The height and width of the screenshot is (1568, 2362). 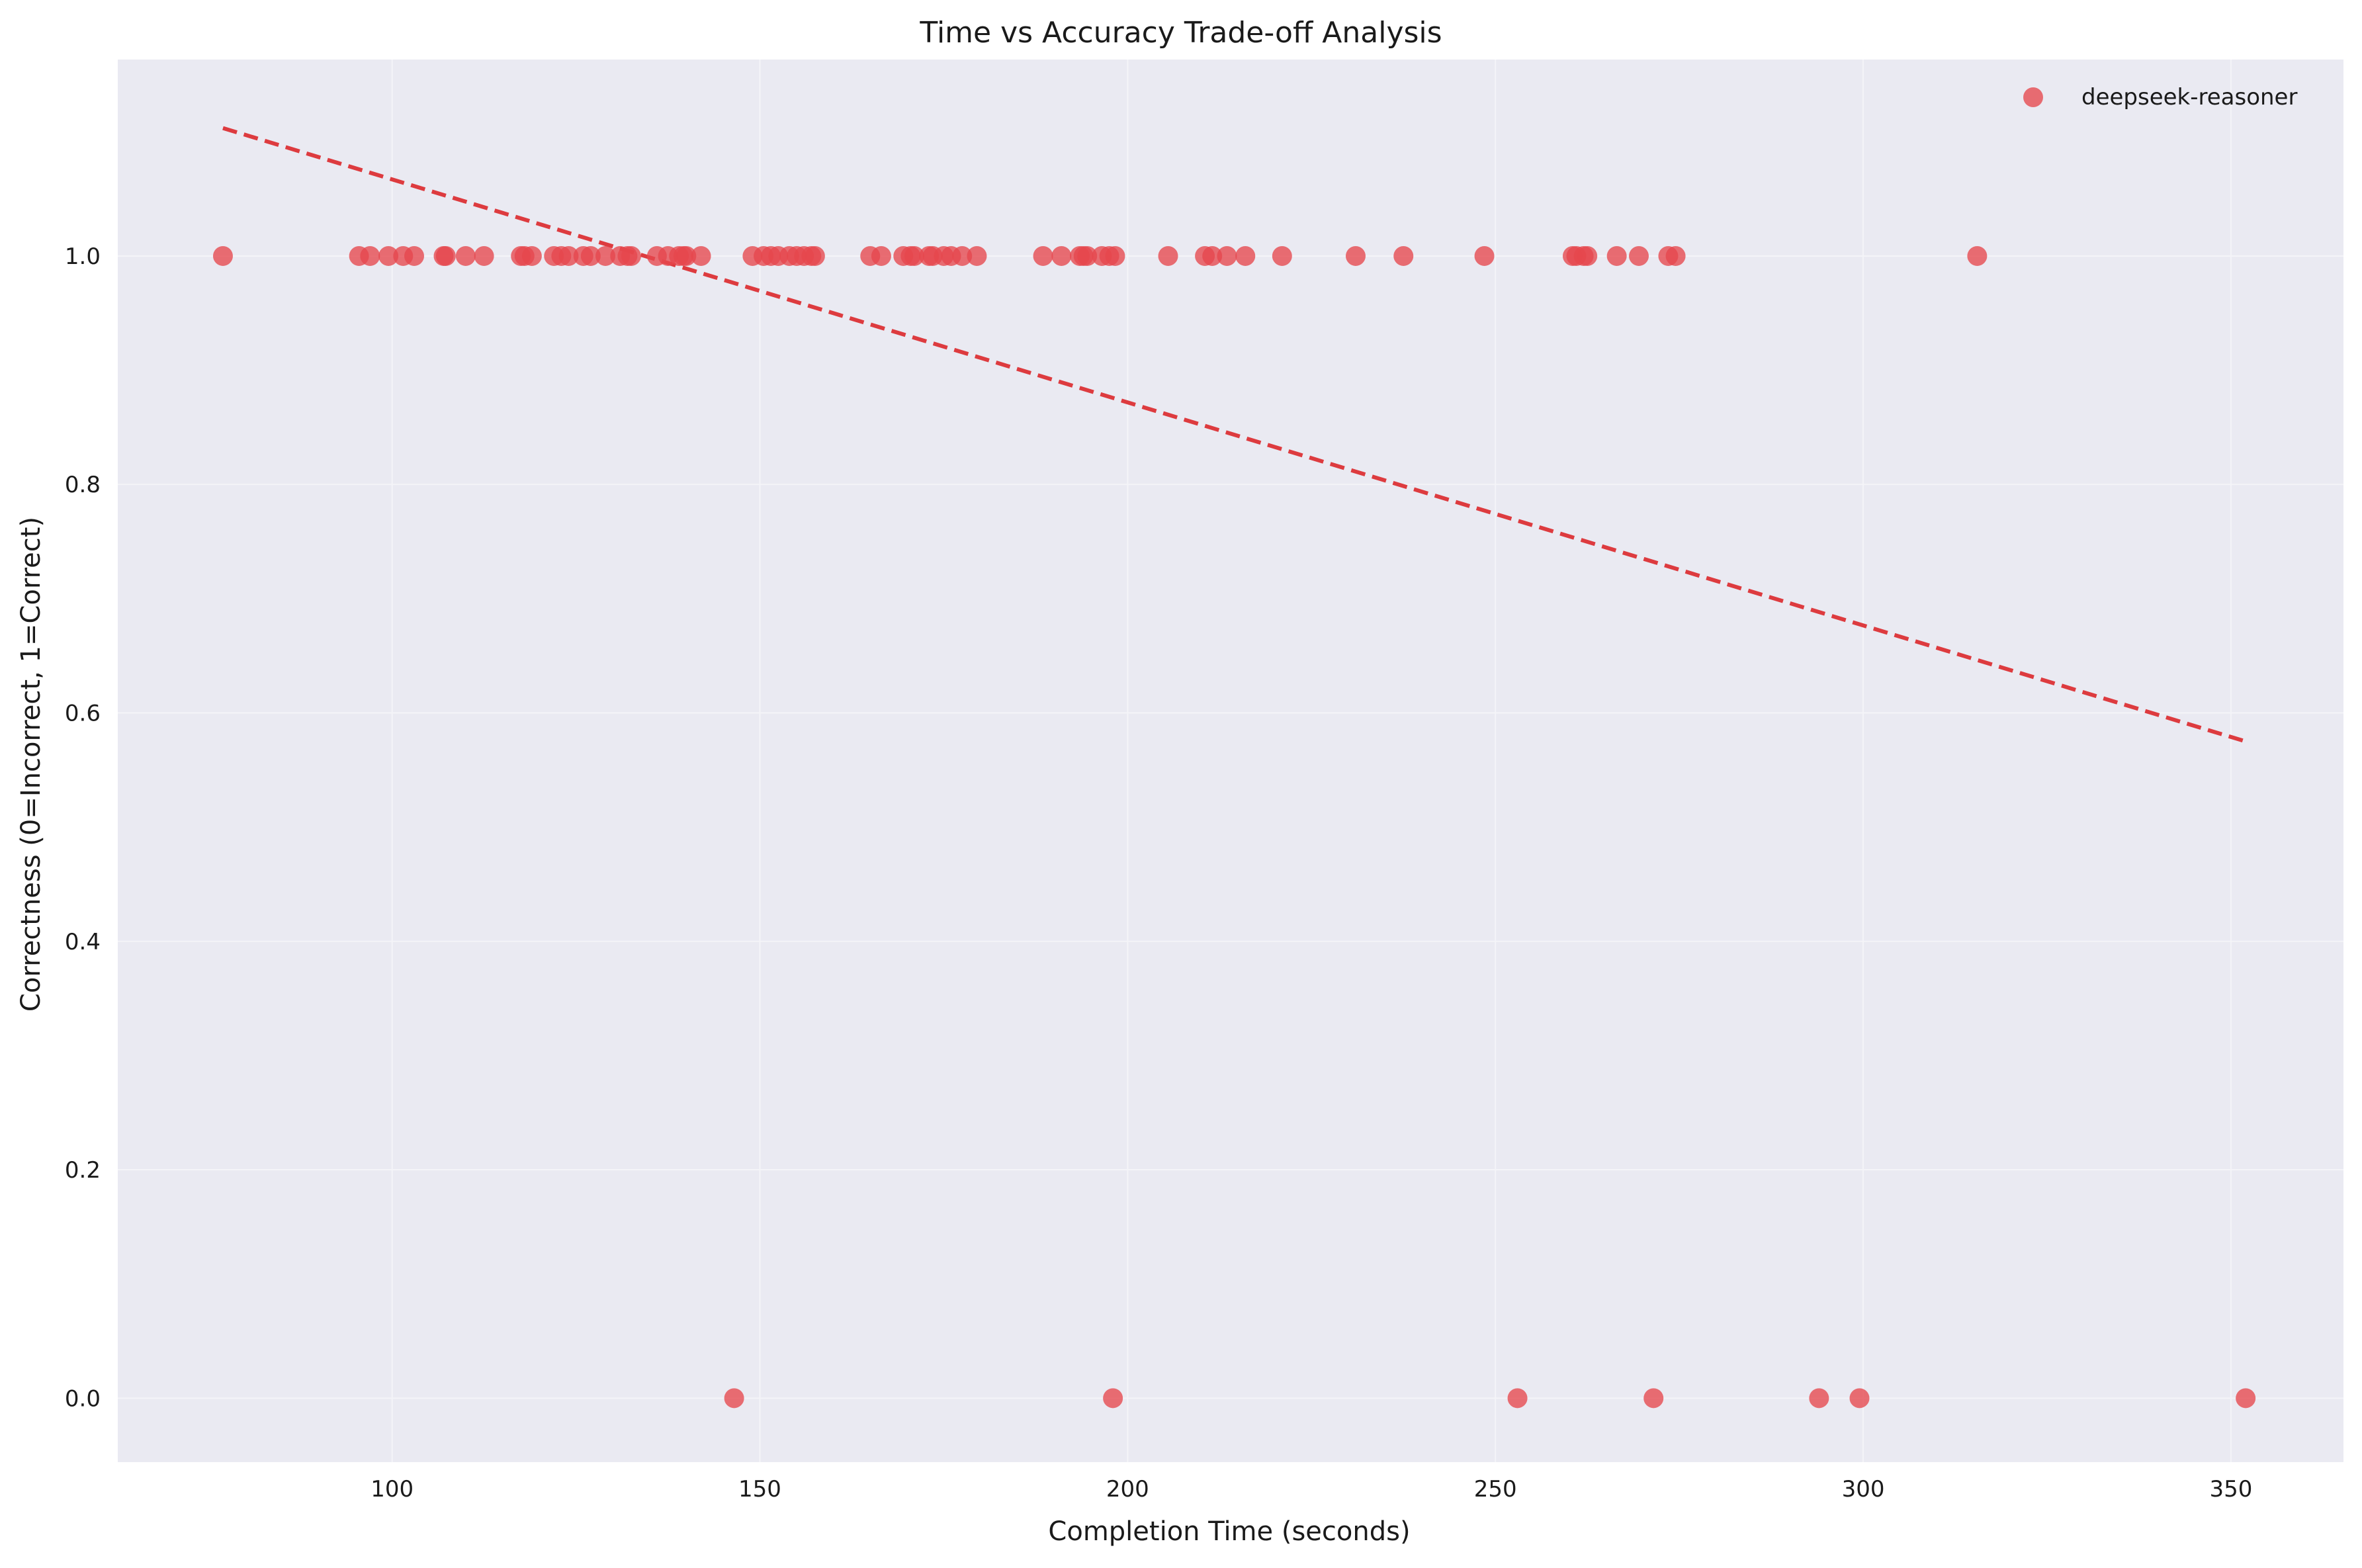 What do you see at coordinates (2033, 97) in the screenshot?
I see `legend-marker` at bounding box center [2033, 97].